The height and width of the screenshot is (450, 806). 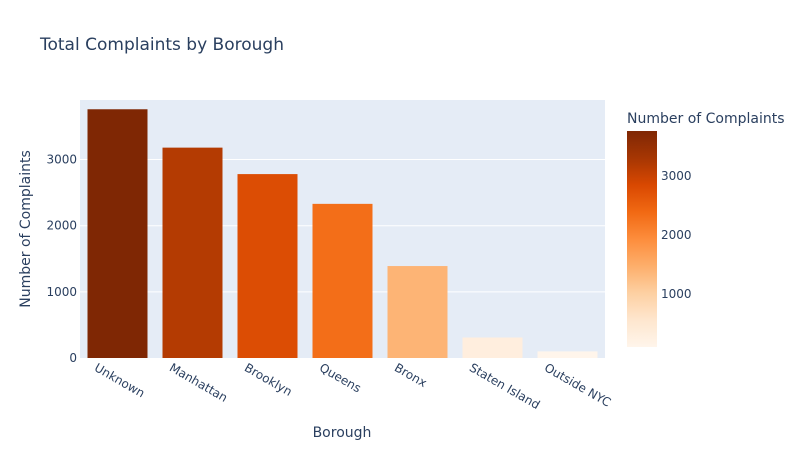 What do you see at coordinates (706, 119) in the screenshot?
I see `colorbar-title: Number of Complaints` at bounding box center [706, 119].